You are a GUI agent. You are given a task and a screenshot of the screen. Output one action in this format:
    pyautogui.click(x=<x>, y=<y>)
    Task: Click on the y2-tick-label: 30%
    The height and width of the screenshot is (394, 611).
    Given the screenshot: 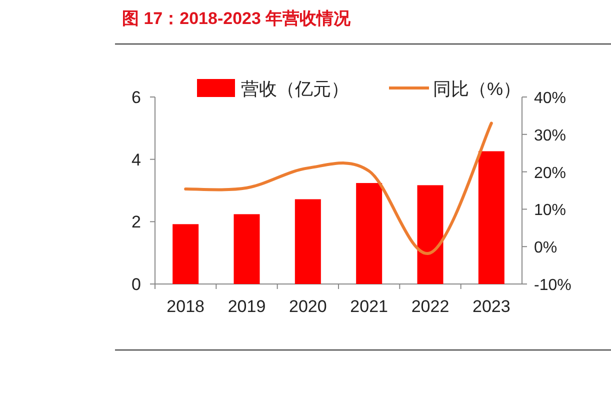 What is the action you would take?
    pyautogui.click(x=550, y=135)
    